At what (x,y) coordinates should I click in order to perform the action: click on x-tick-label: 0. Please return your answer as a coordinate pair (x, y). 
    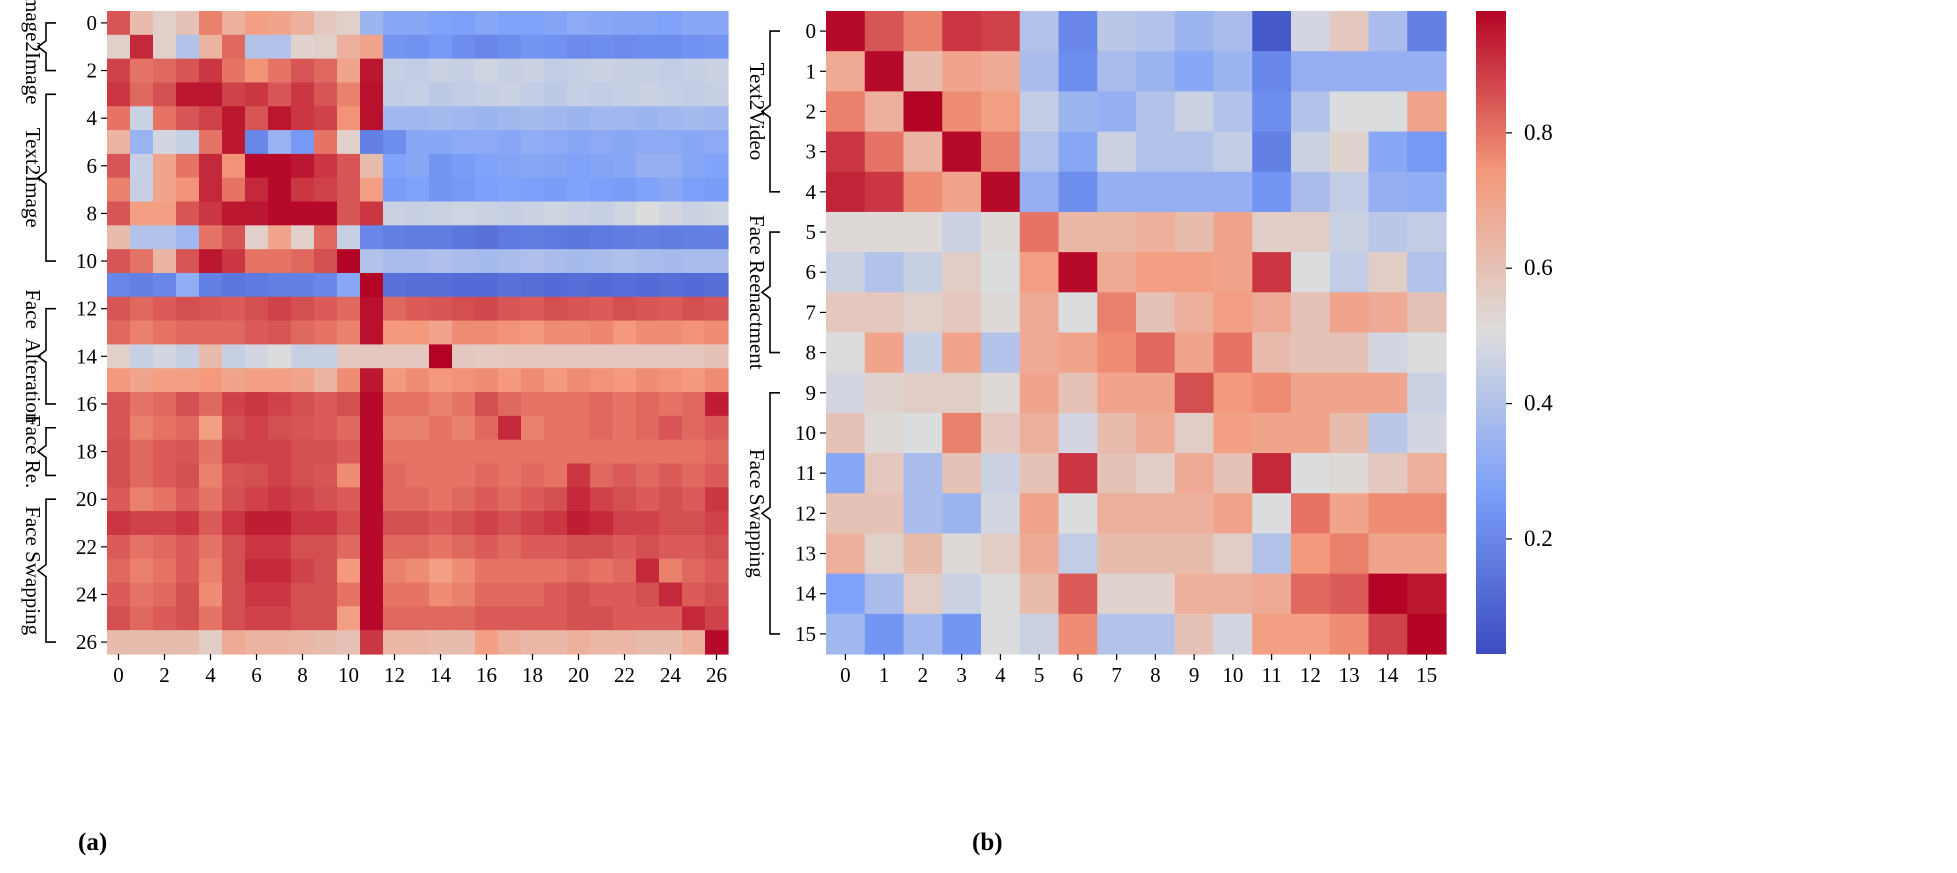
    Looking at the image, I should click on (845, 675).